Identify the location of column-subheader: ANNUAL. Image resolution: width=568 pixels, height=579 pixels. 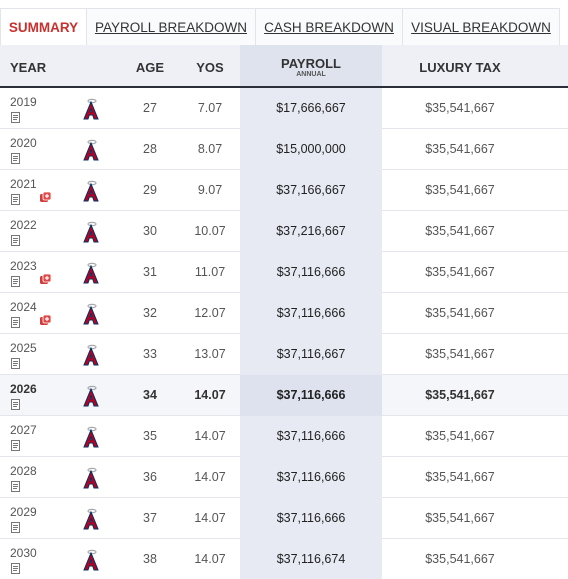
(311, 74).